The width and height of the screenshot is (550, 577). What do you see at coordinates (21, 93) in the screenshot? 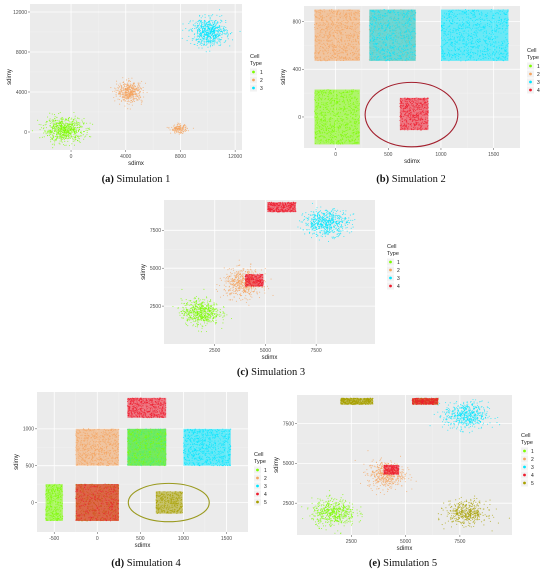
I see `y-tick-label: 4000` at bounding box center [21, 93].